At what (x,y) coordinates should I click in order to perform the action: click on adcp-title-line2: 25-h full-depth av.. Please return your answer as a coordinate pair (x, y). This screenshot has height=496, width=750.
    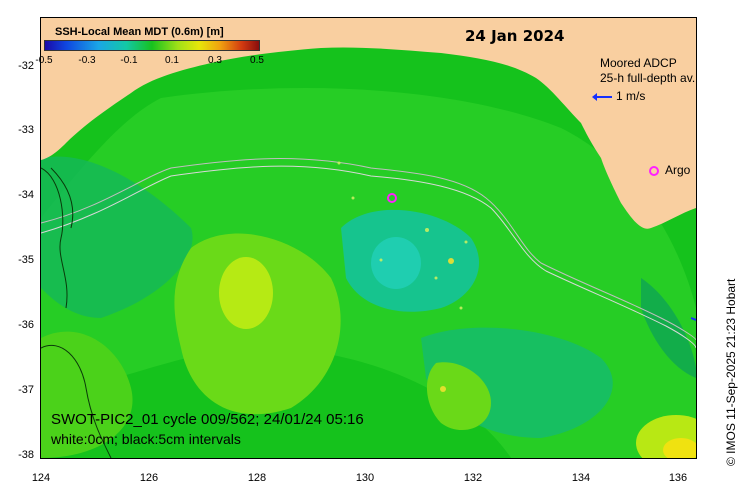
    Looking at the image, I should click on (648, 78).